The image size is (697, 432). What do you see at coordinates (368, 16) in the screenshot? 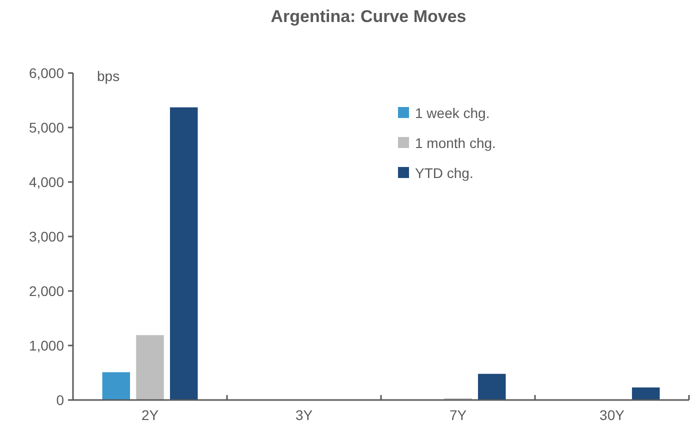
I see `chart-title: Argentina: Curve Moves` at bounding box center [368, 16].